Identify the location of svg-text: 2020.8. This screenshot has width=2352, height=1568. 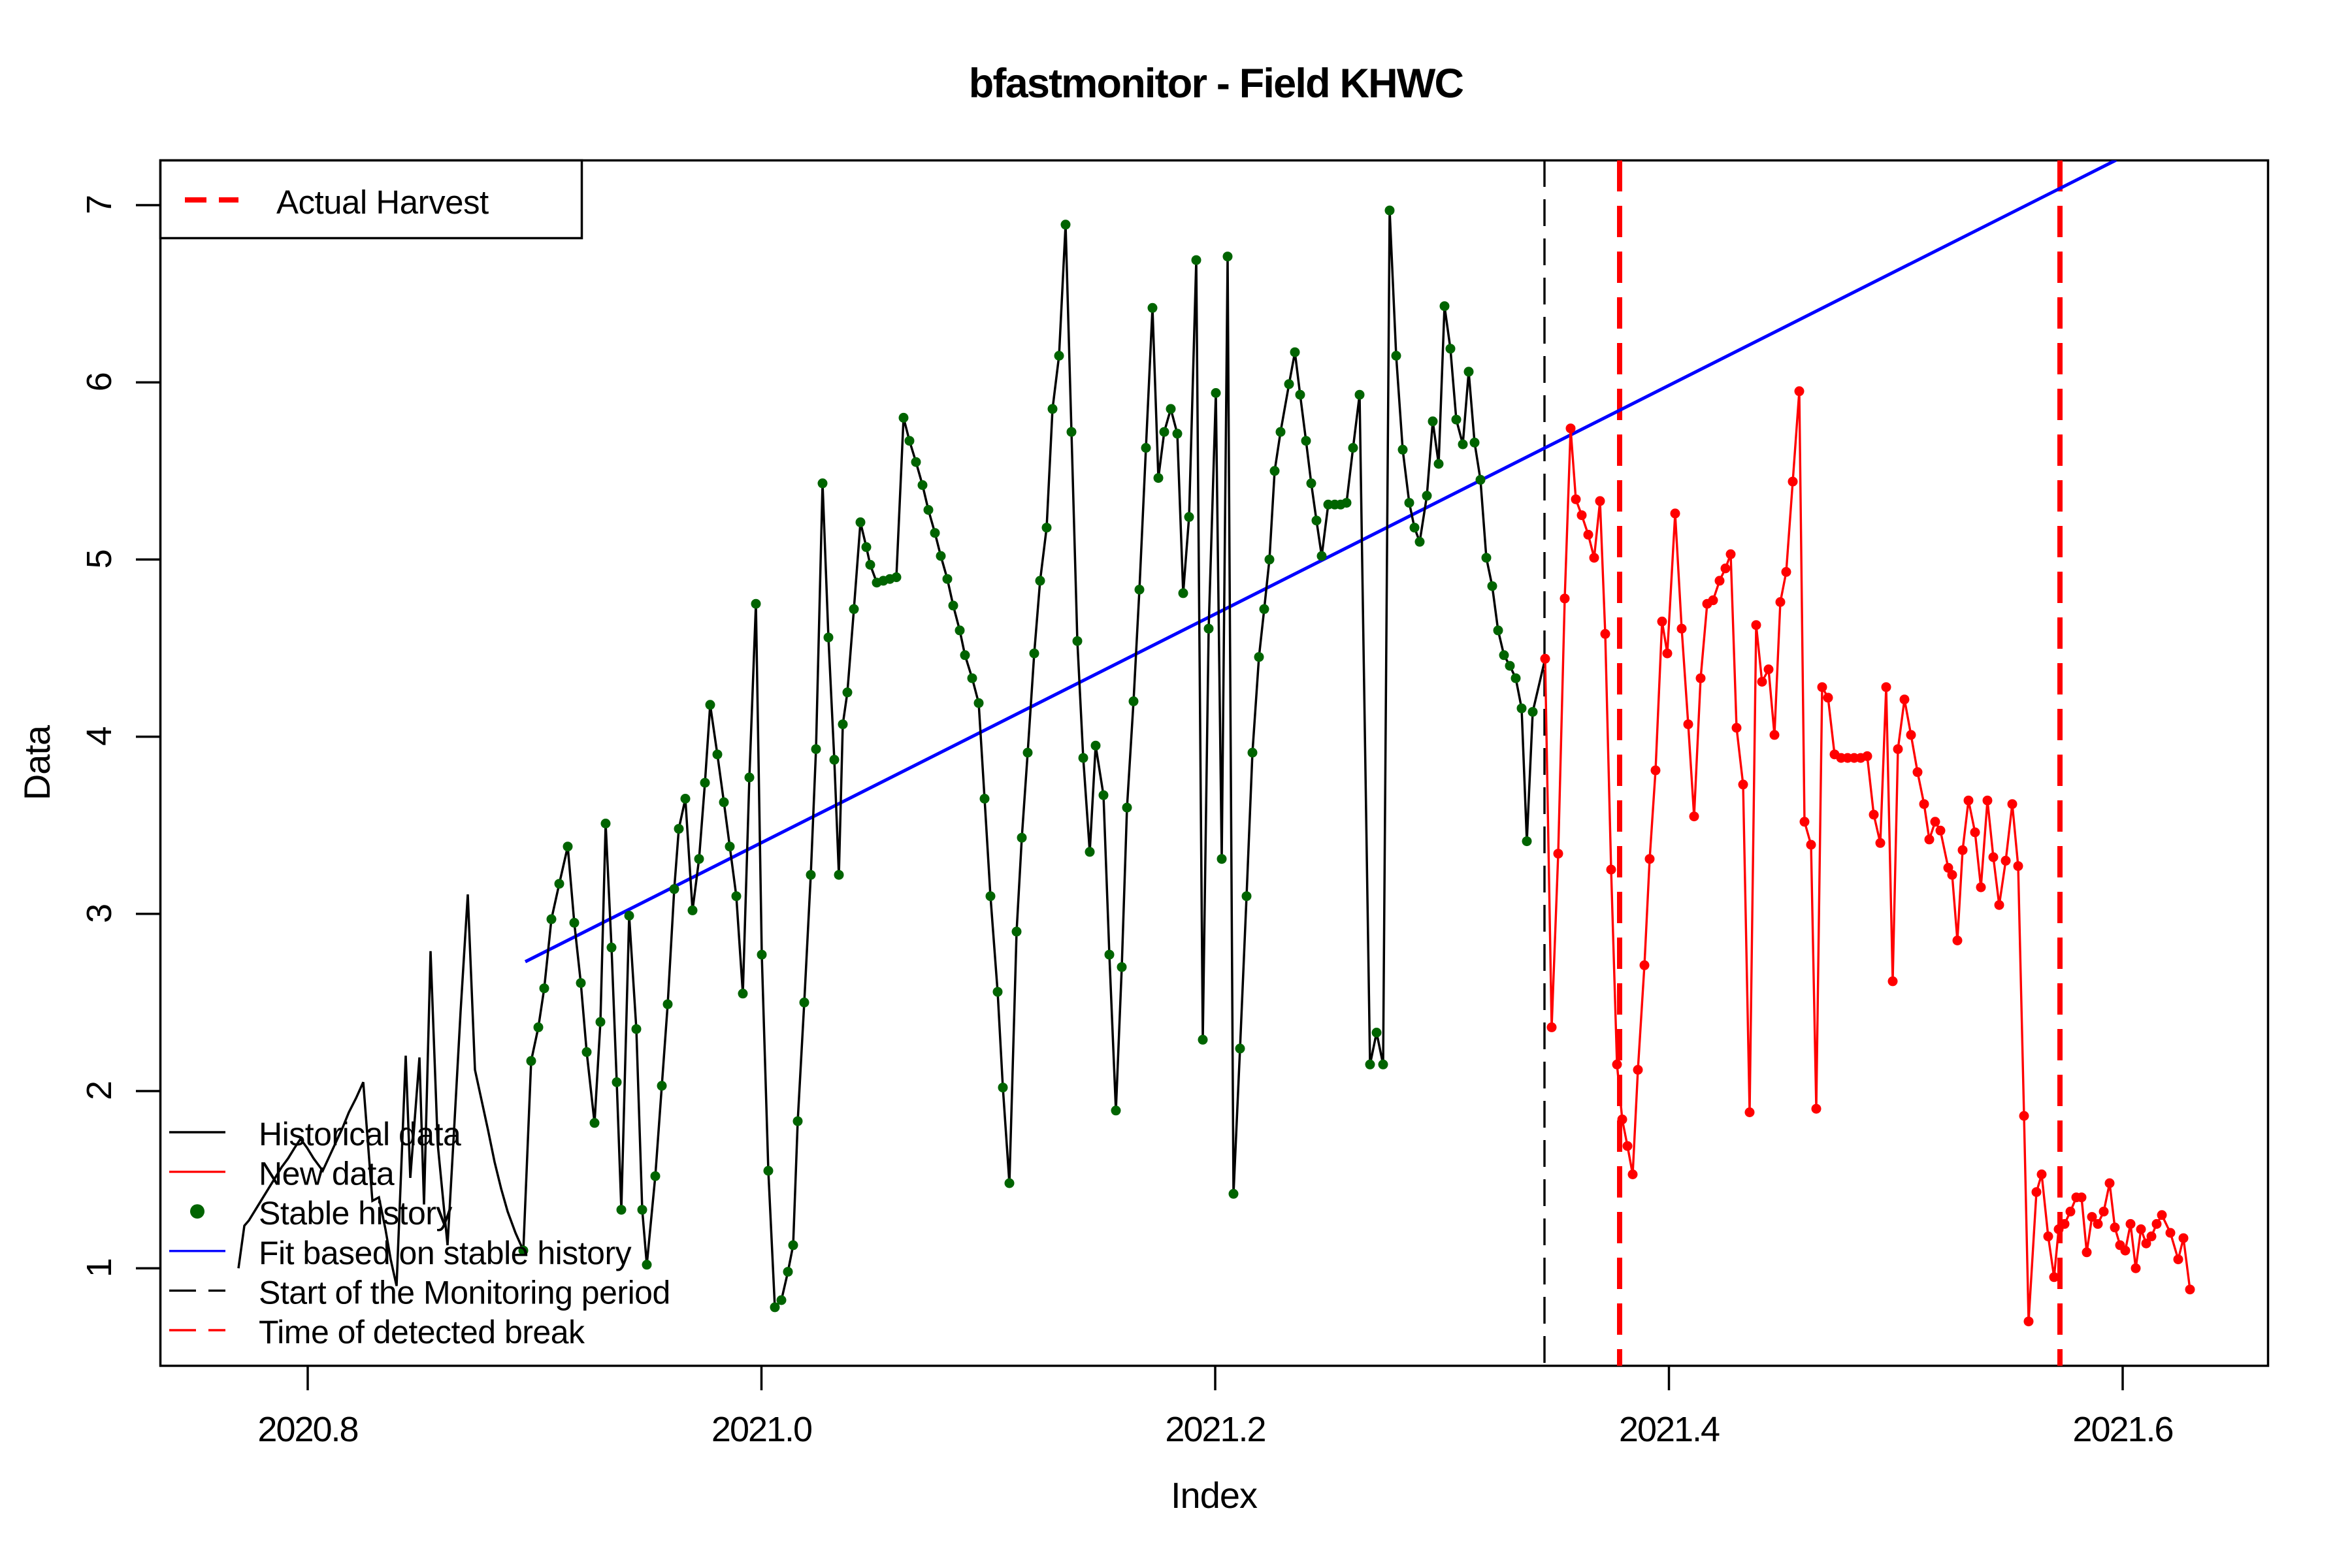
(307, 1429).